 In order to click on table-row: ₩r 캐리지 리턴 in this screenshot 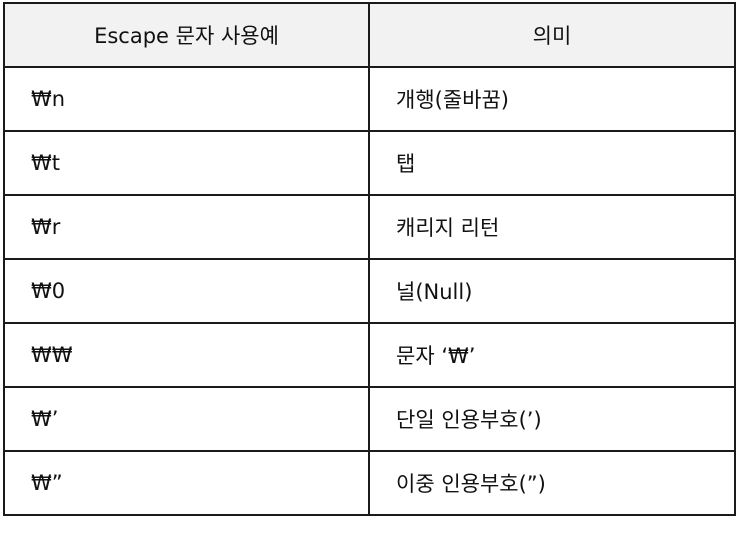, I will do `click(369, 227)`.